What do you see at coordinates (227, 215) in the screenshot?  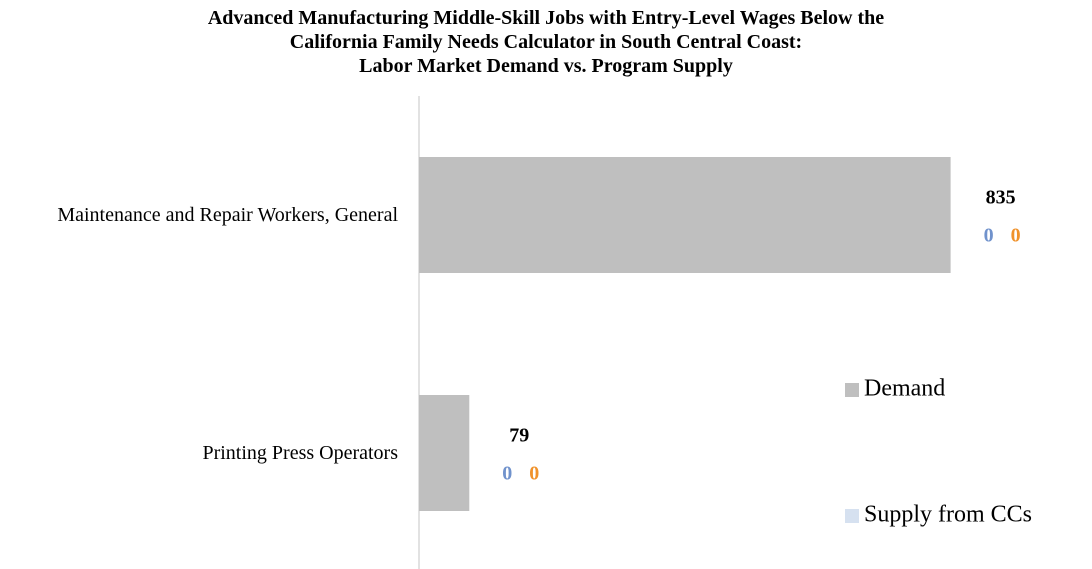 I see `y-tick-label: Maintenance and Repair Workers, General` at bounding box center [227, 215].